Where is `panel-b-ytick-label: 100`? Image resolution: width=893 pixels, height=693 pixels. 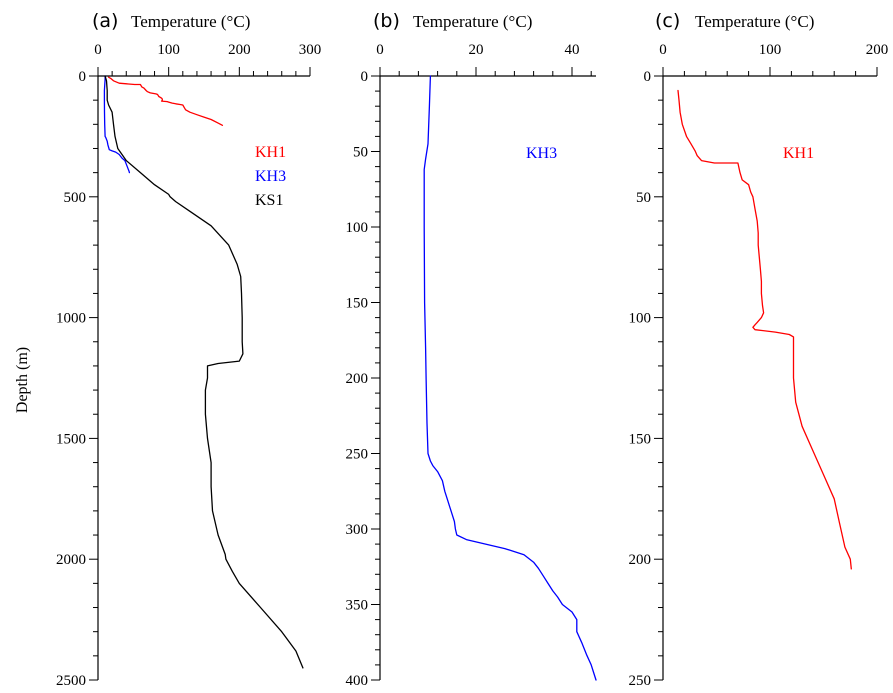
panel-b-ytick-label: 100 is located at coordinates (357, 228).